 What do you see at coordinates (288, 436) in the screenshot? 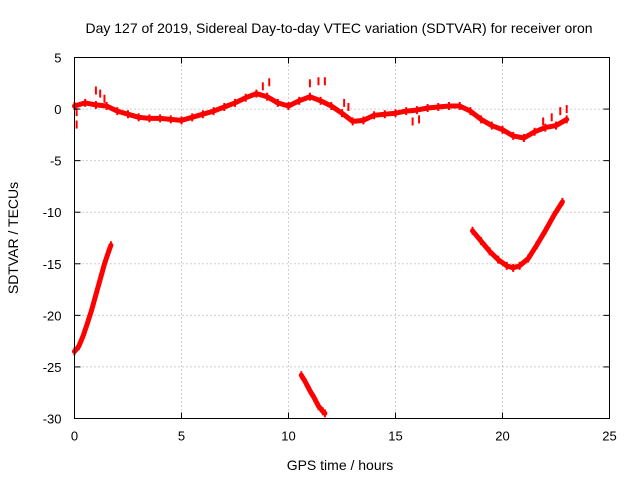
I see `x-tick-label: 10` at bounding box center [288, 436].